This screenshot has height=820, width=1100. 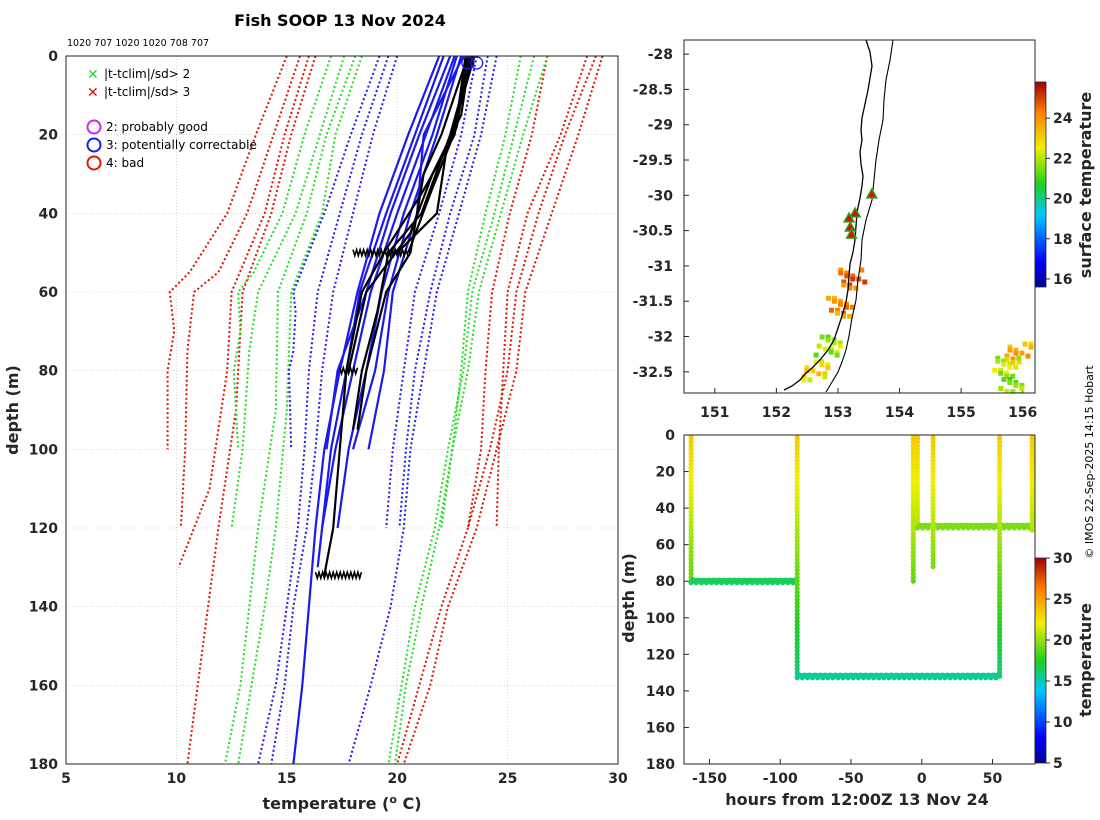 What do you see at coordinates (849, 217) in the screenshot?
I see `station-marker` at bounding box center [849, 217].